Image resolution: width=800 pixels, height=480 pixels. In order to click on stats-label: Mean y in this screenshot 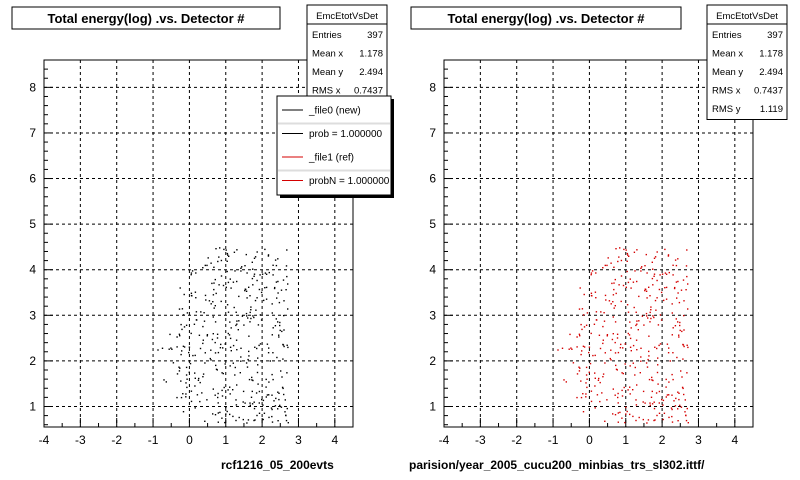, I will do `click(727, 72)`.